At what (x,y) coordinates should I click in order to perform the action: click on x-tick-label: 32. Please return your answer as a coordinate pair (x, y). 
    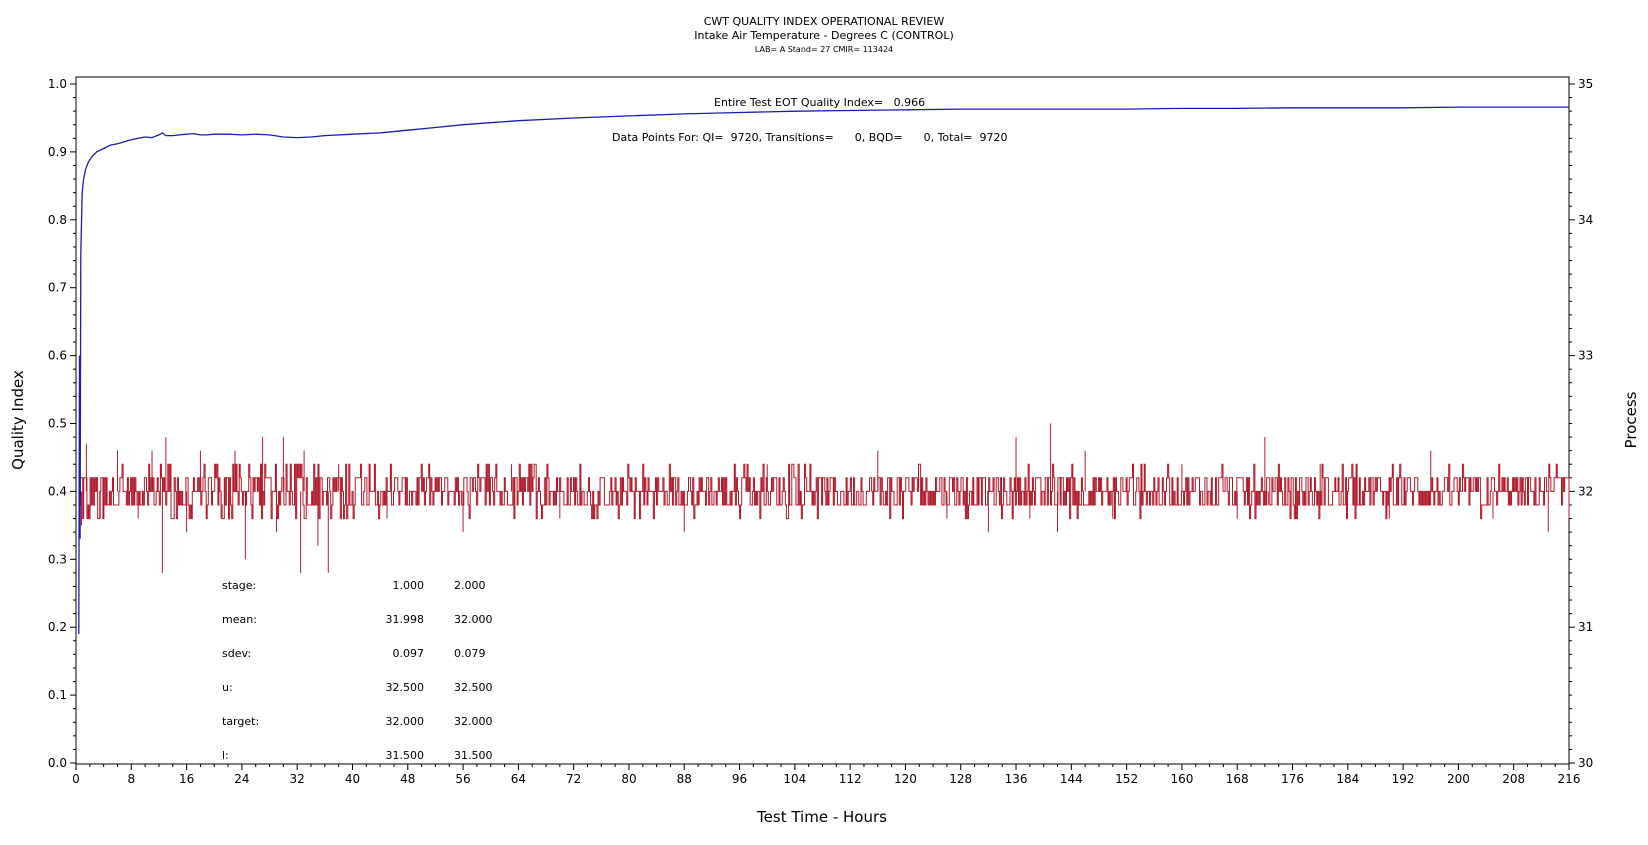
    Looking at the image, I should click on (297, 779).